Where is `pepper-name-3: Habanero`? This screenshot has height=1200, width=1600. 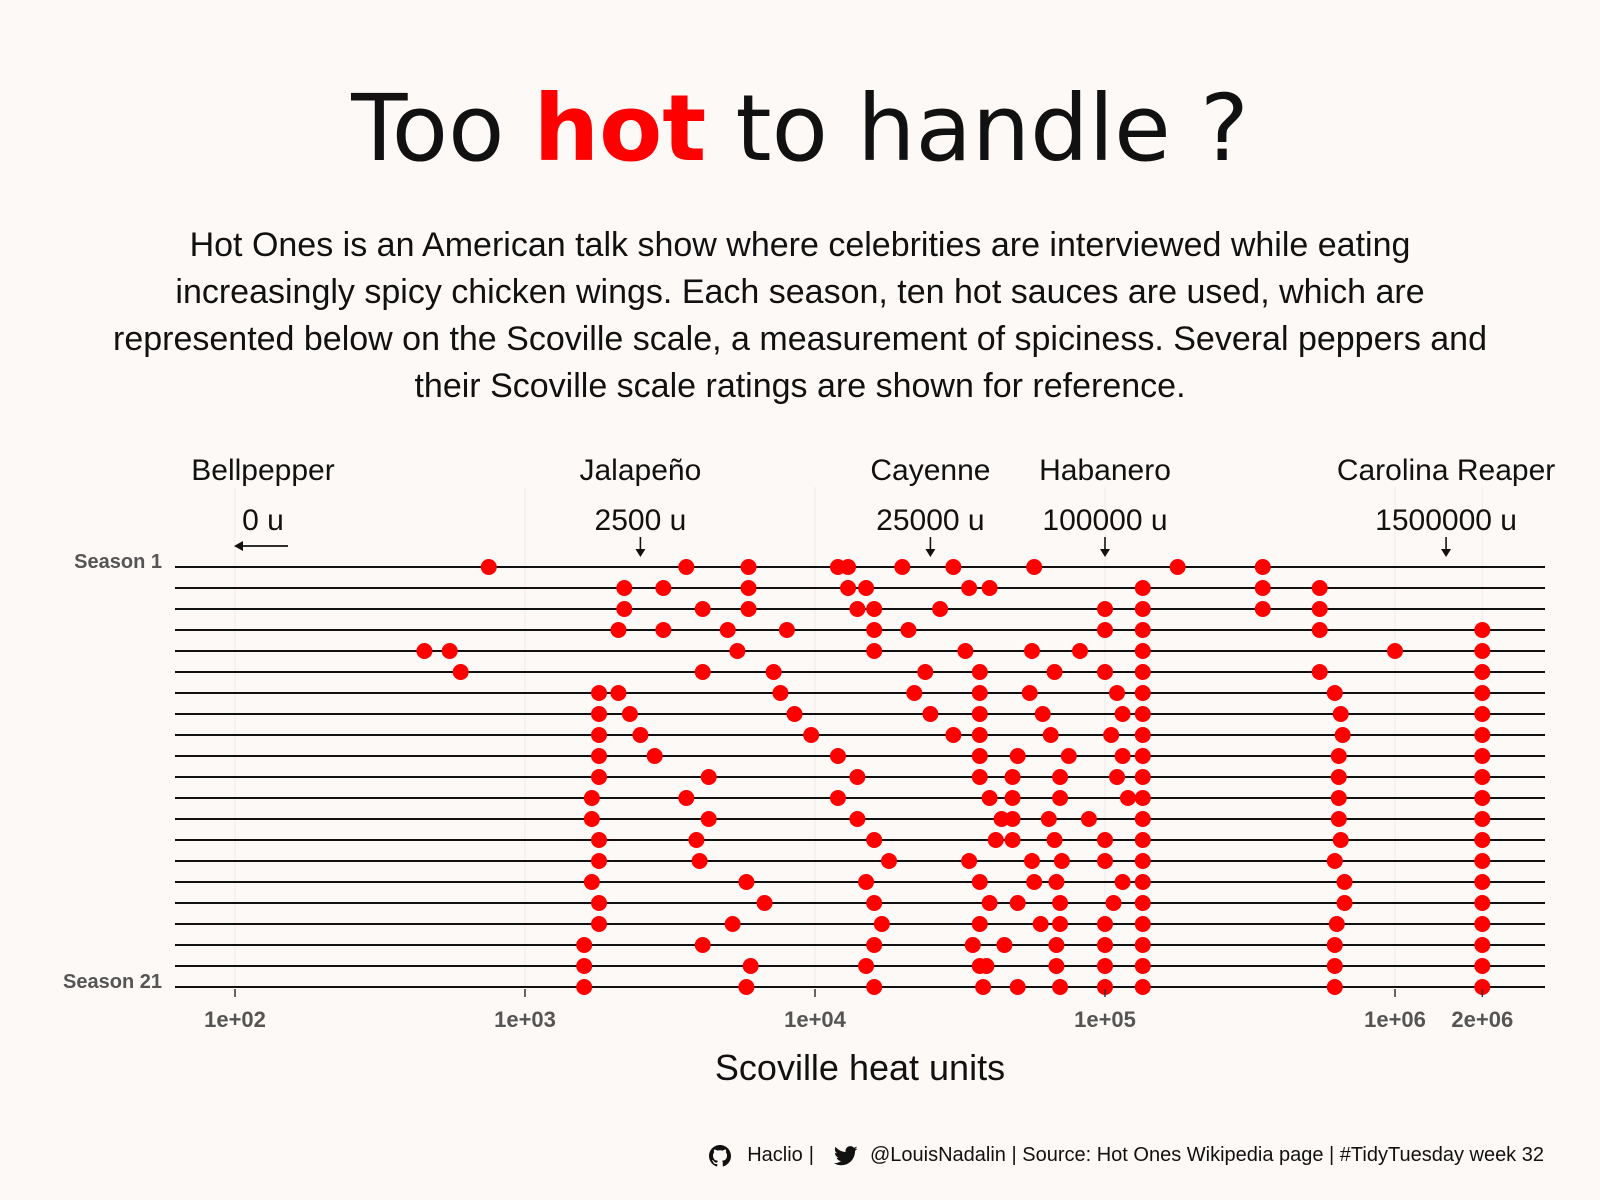
pepper-name-3: Habanero is located at coordinates (1105, 470).